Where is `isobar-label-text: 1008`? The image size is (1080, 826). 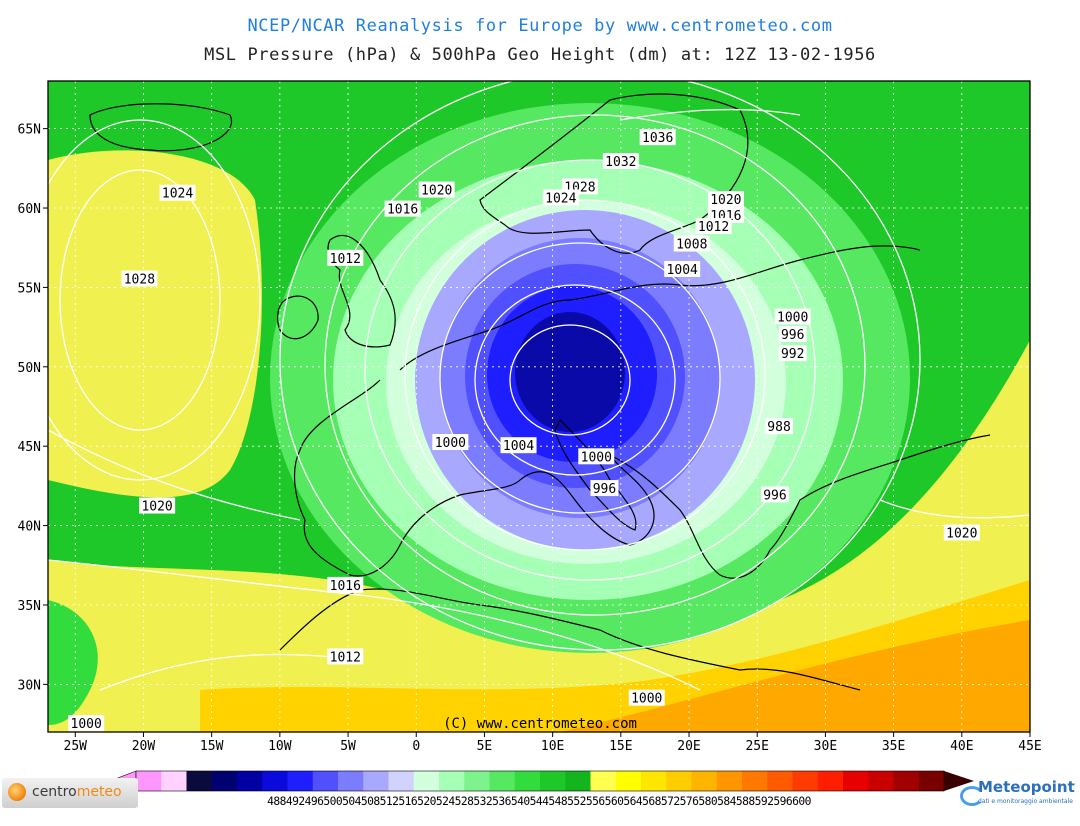 isobar-label-text: 1008 is located at coordinates (691, 245).